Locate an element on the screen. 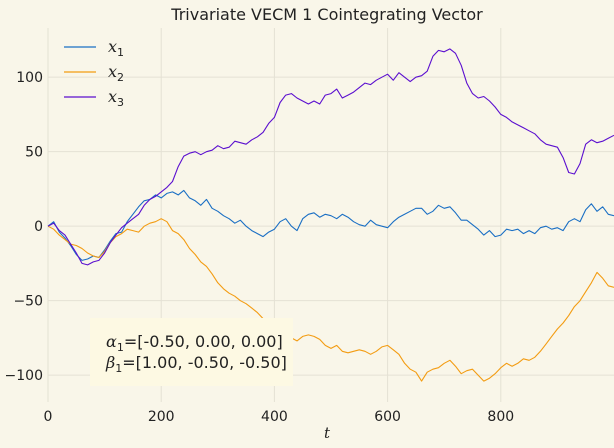 This screenshot has width=614, height=448. x-axis-title: t is located at coordinates (327, 433).